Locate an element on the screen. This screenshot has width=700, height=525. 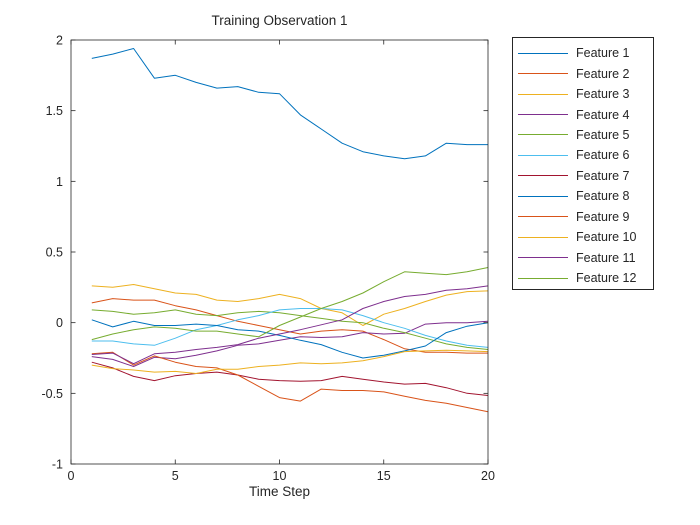
legend-item: Feature 6 is located at coordinates (583, 155).